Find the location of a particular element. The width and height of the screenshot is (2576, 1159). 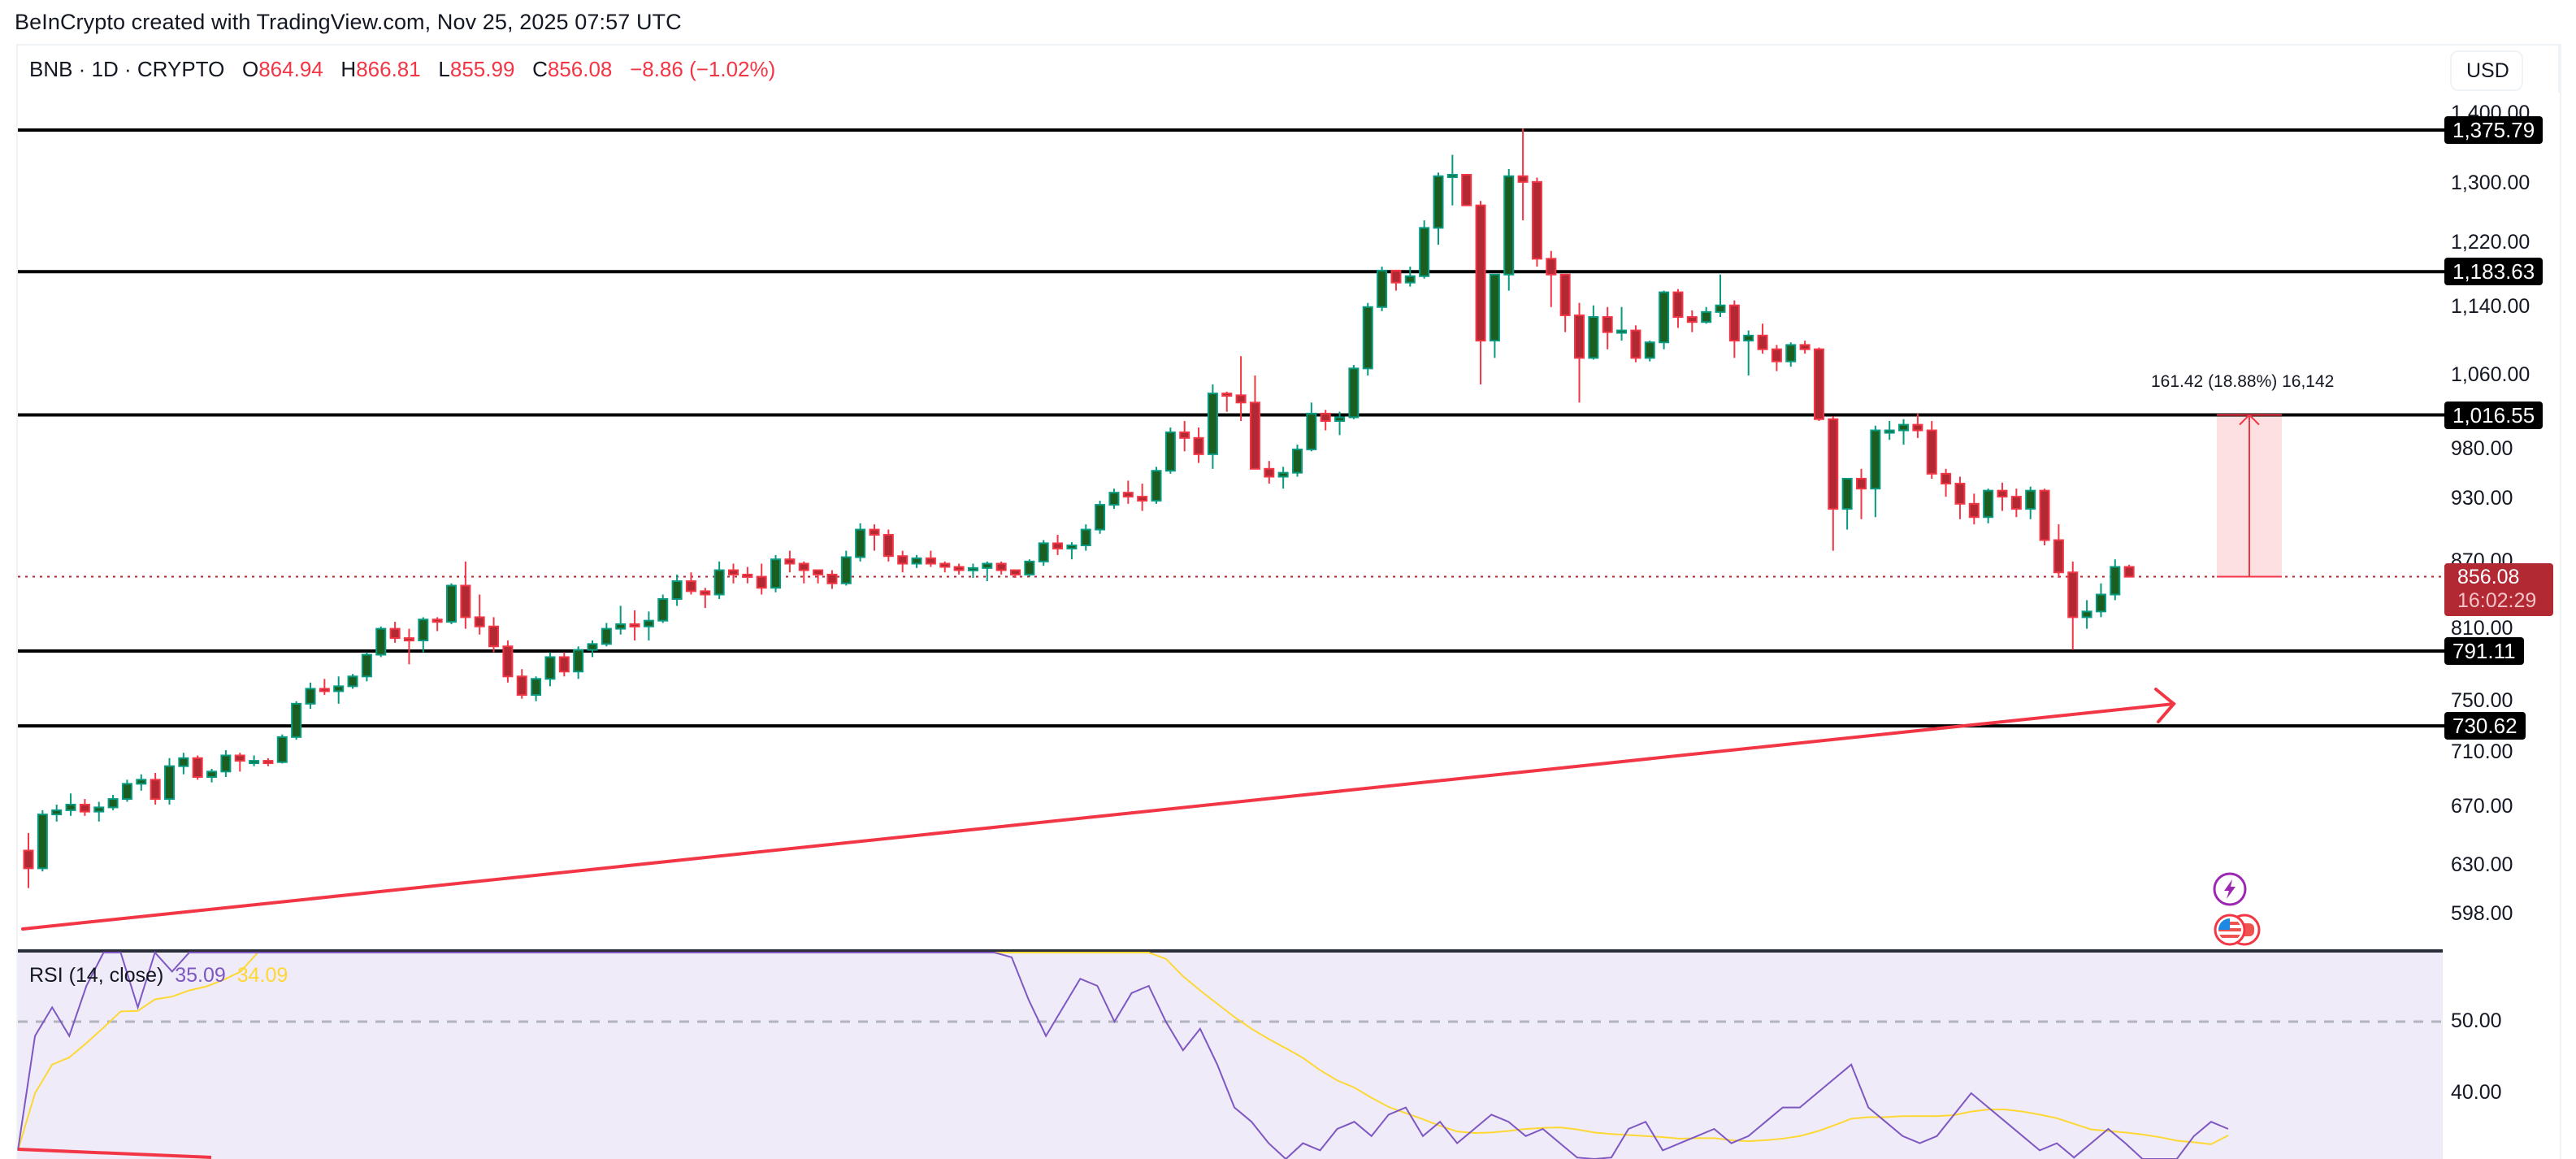

symbol-label: BNB · 1D · CRYPTO is located at coordinates (127, 69).